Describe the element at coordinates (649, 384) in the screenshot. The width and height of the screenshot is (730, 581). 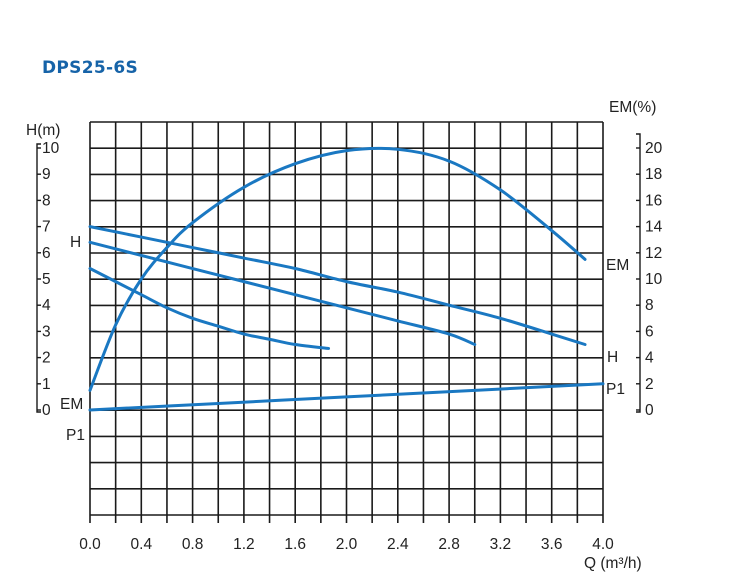
I see `right-tick-label: 2` at that location.